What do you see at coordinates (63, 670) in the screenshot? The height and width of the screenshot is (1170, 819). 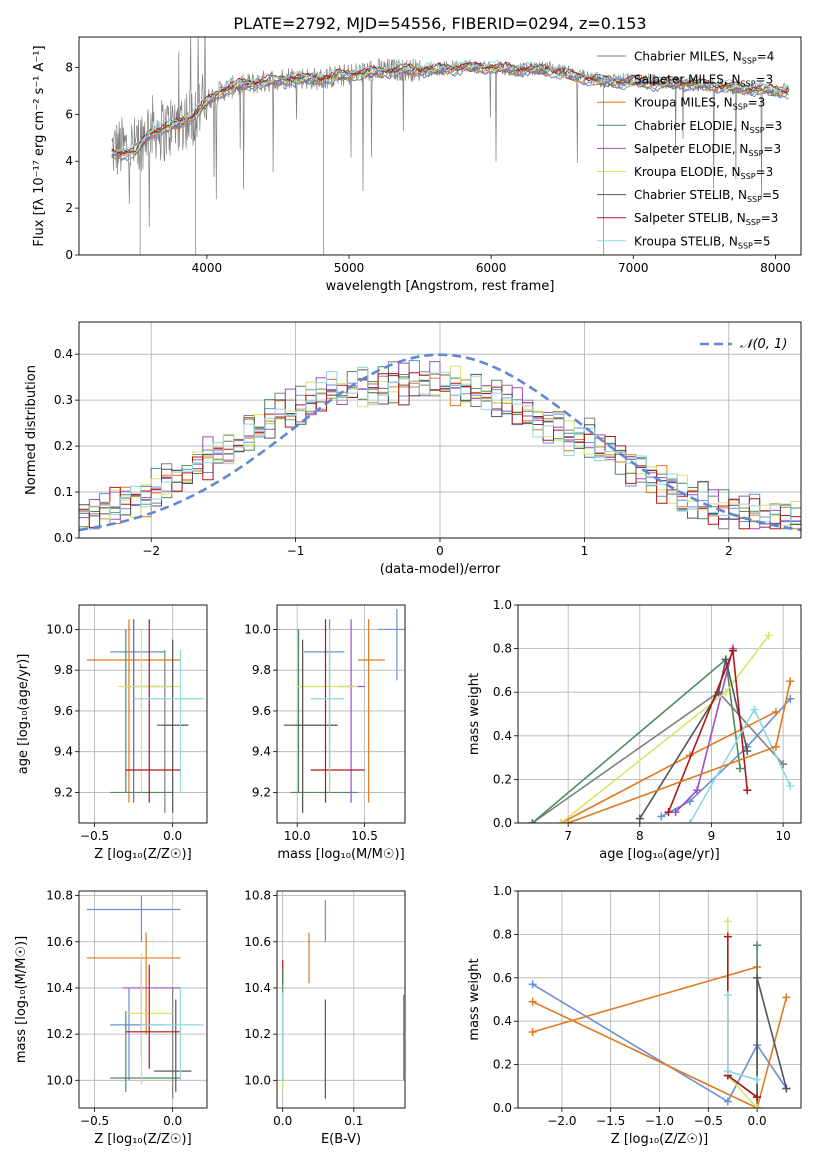 I see `y-tick-label: 9.8` at bounding box center [63, 670].